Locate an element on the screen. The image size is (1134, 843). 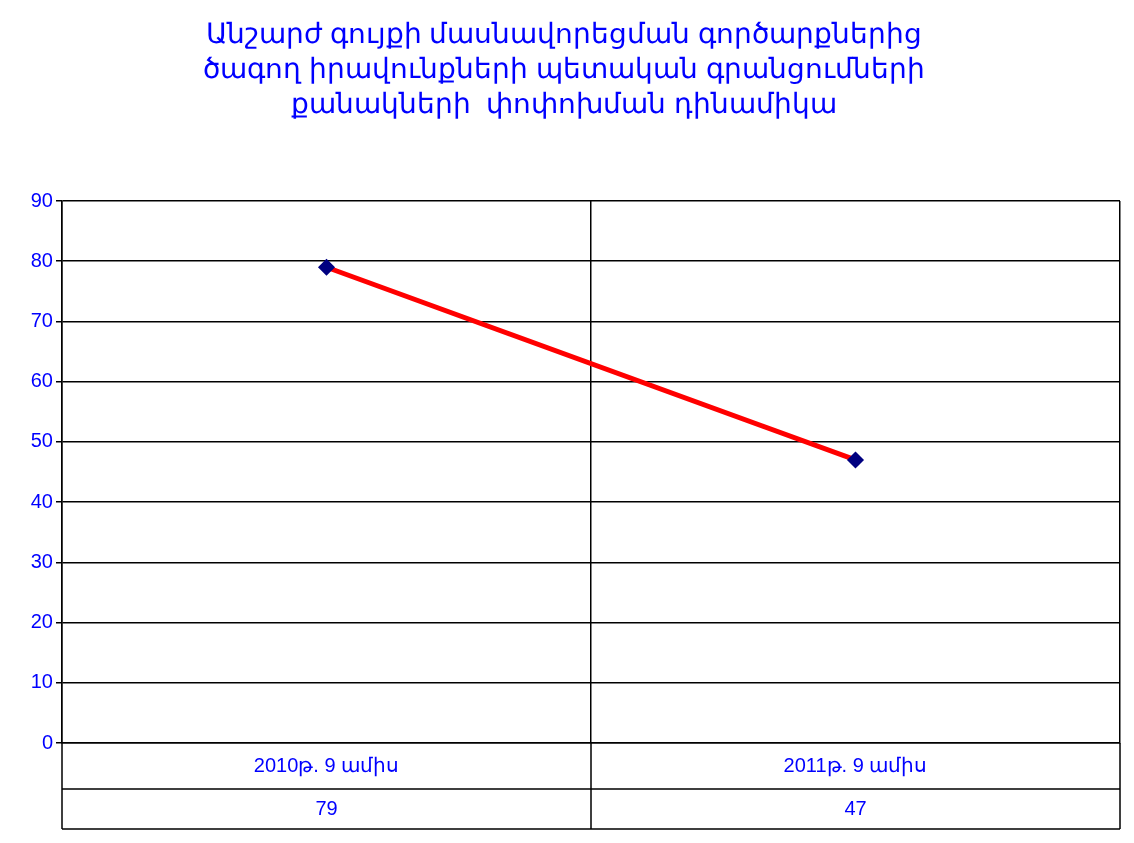
y-tick-label: 80 is located at coordinates (41, 259).